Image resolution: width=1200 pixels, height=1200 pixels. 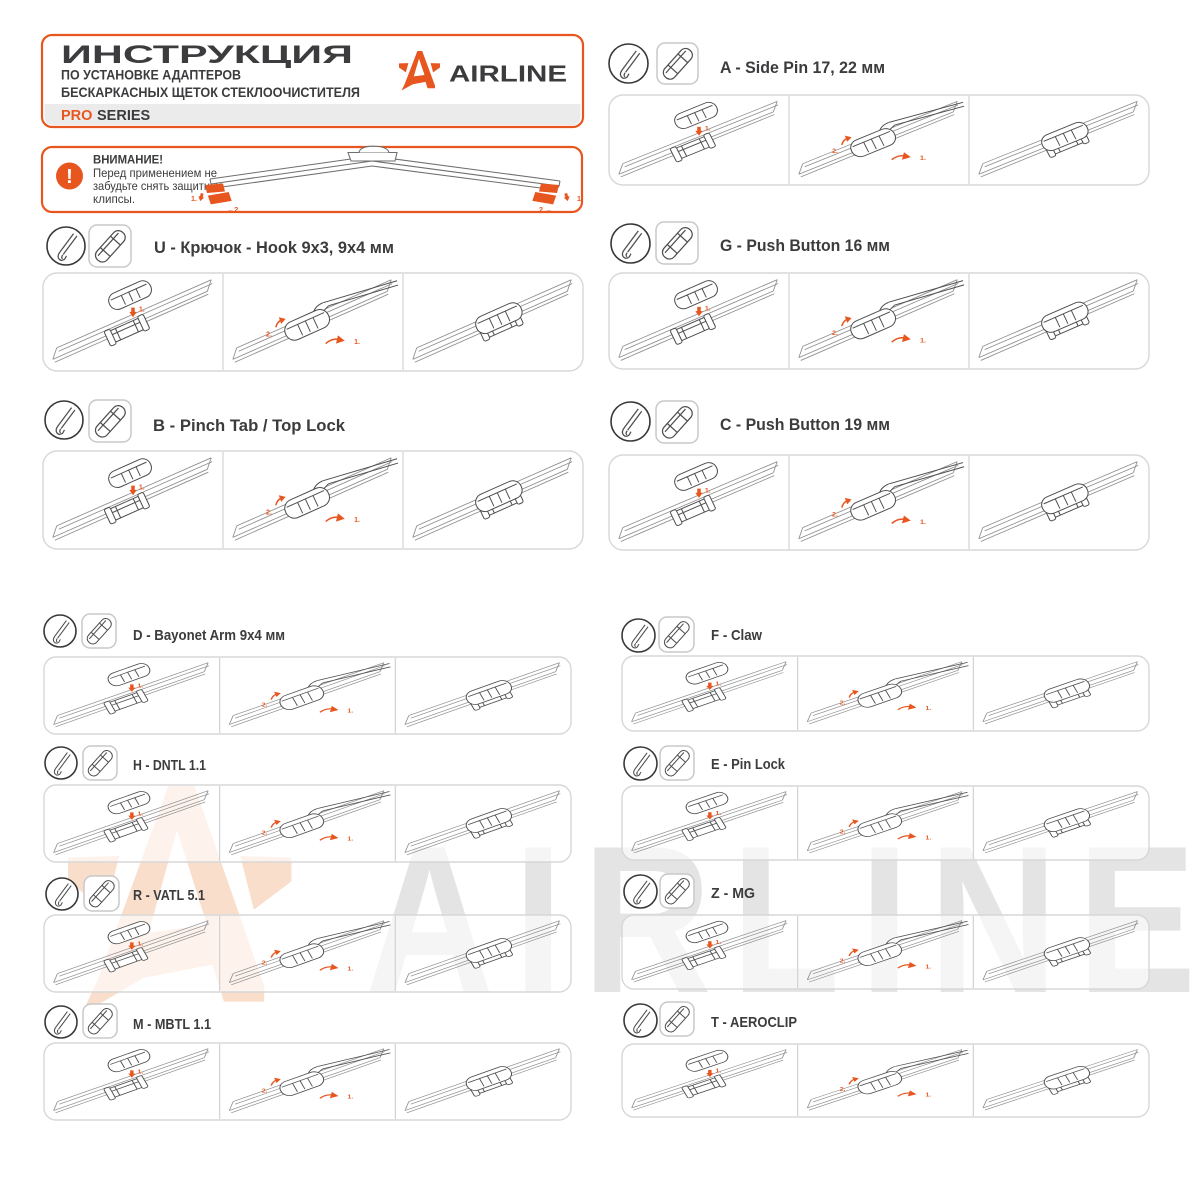 I want to click on svg-text: T - AEROCLIP, so click(x=754, y=1022).